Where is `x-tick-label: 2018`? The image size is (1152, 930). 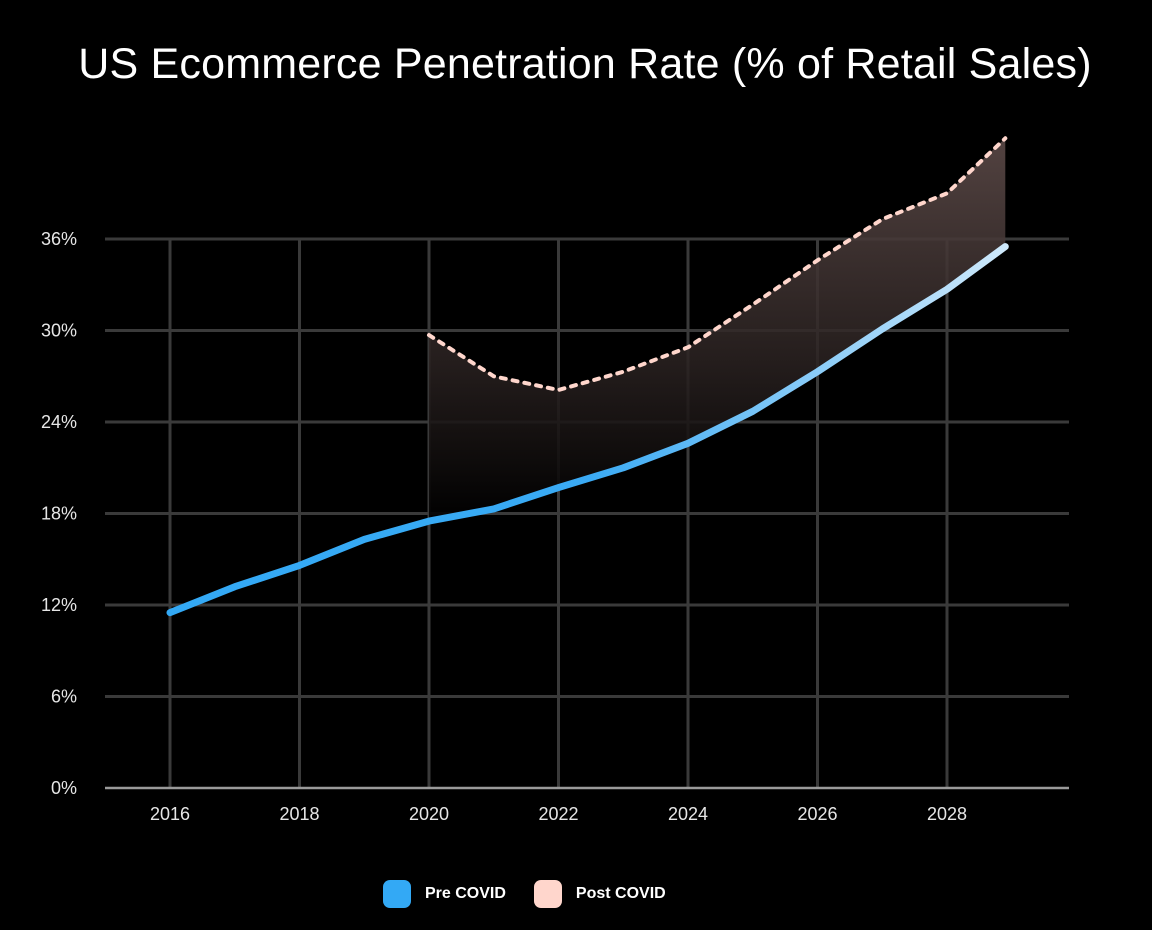 x-tick-label: 2018 is located at coordinates (299, 814).